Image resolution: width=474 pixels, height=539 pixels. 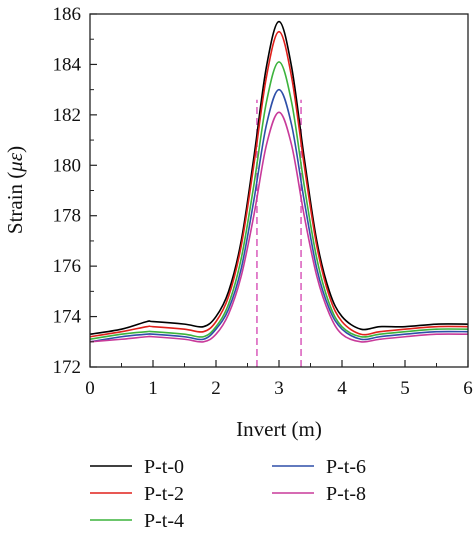 I want to click on y-tick-label-2: 176, so click(x=67, y=266).